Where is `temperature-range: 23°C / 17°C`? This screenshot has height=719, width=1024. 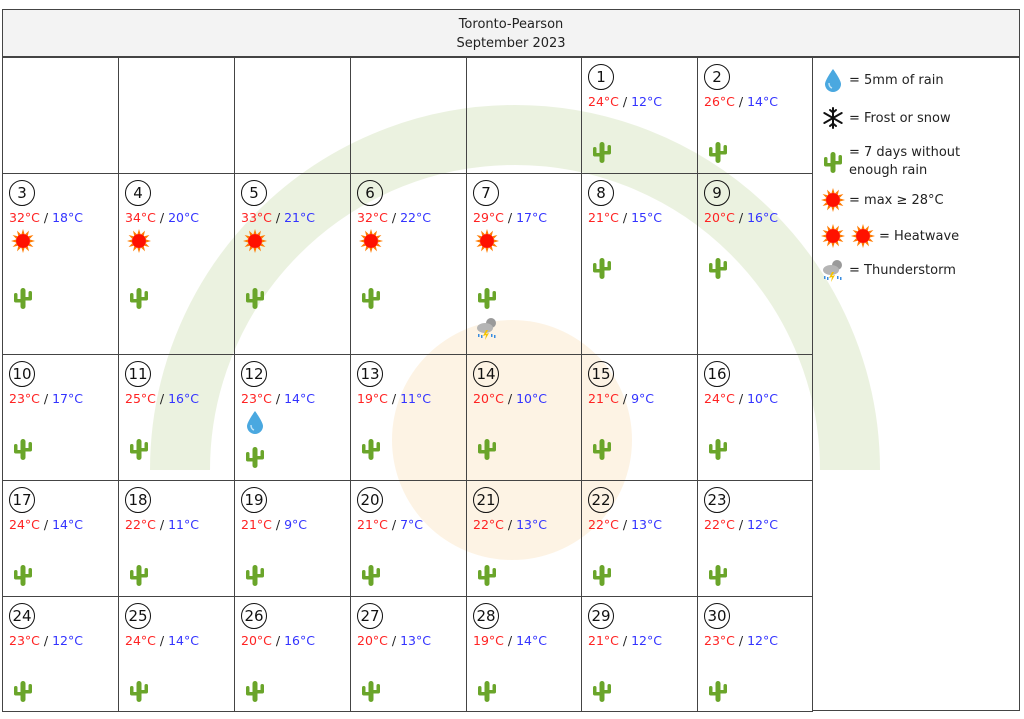 temperature-range: 23°C / 17°C is located at coordinates (46, 398).